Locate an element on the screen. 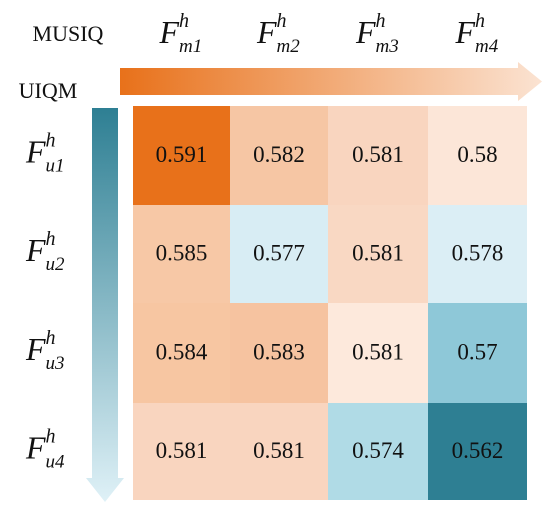 This screenshot has width=550, height=522. label-sub: u4 is located at coordinates (56, 462).